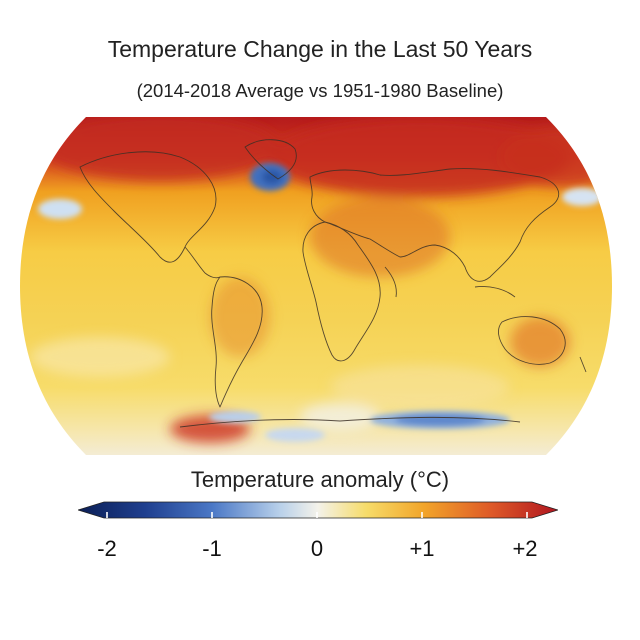 Image resolution: width=640 pixels, height=640 pixels. What do you see at coordinates (320, 479) in the screenshot?
I see `legend-title: Temperature anomaly (°C)` at bounding box center [320, 479].